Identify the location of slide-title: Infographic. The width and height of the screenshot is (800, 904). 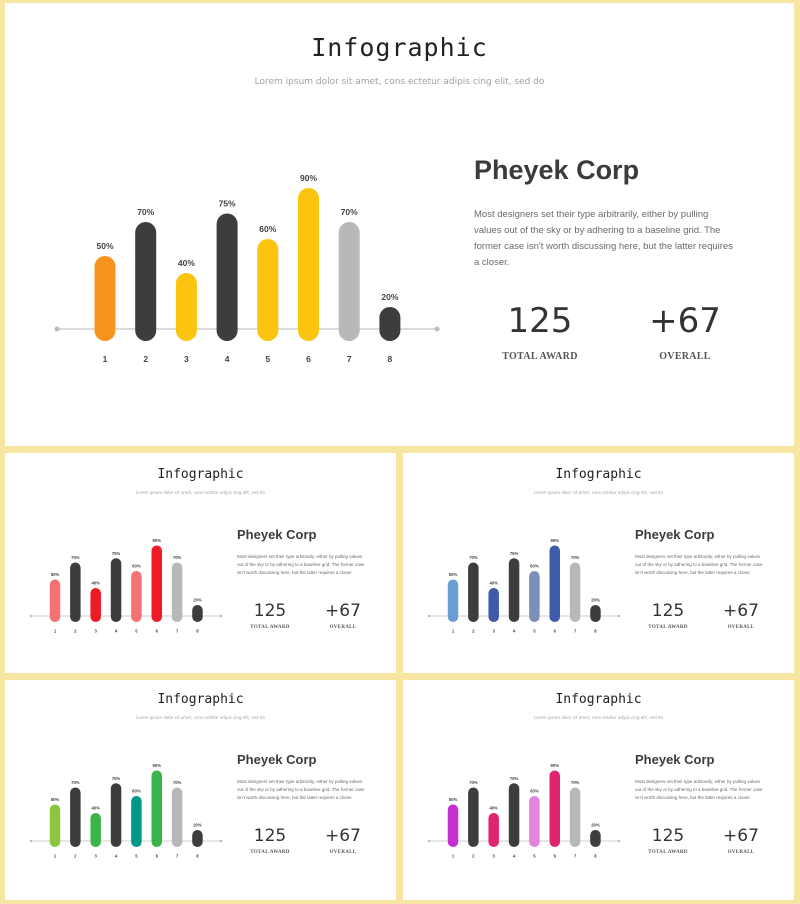
(200, 474).